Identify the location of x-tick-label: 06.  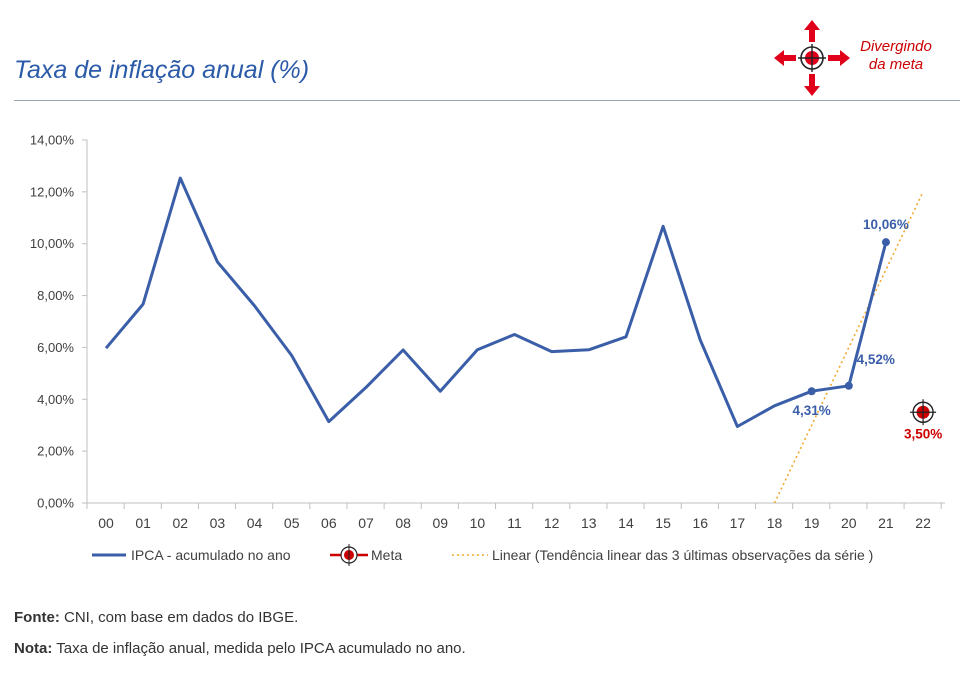
(329, 523).